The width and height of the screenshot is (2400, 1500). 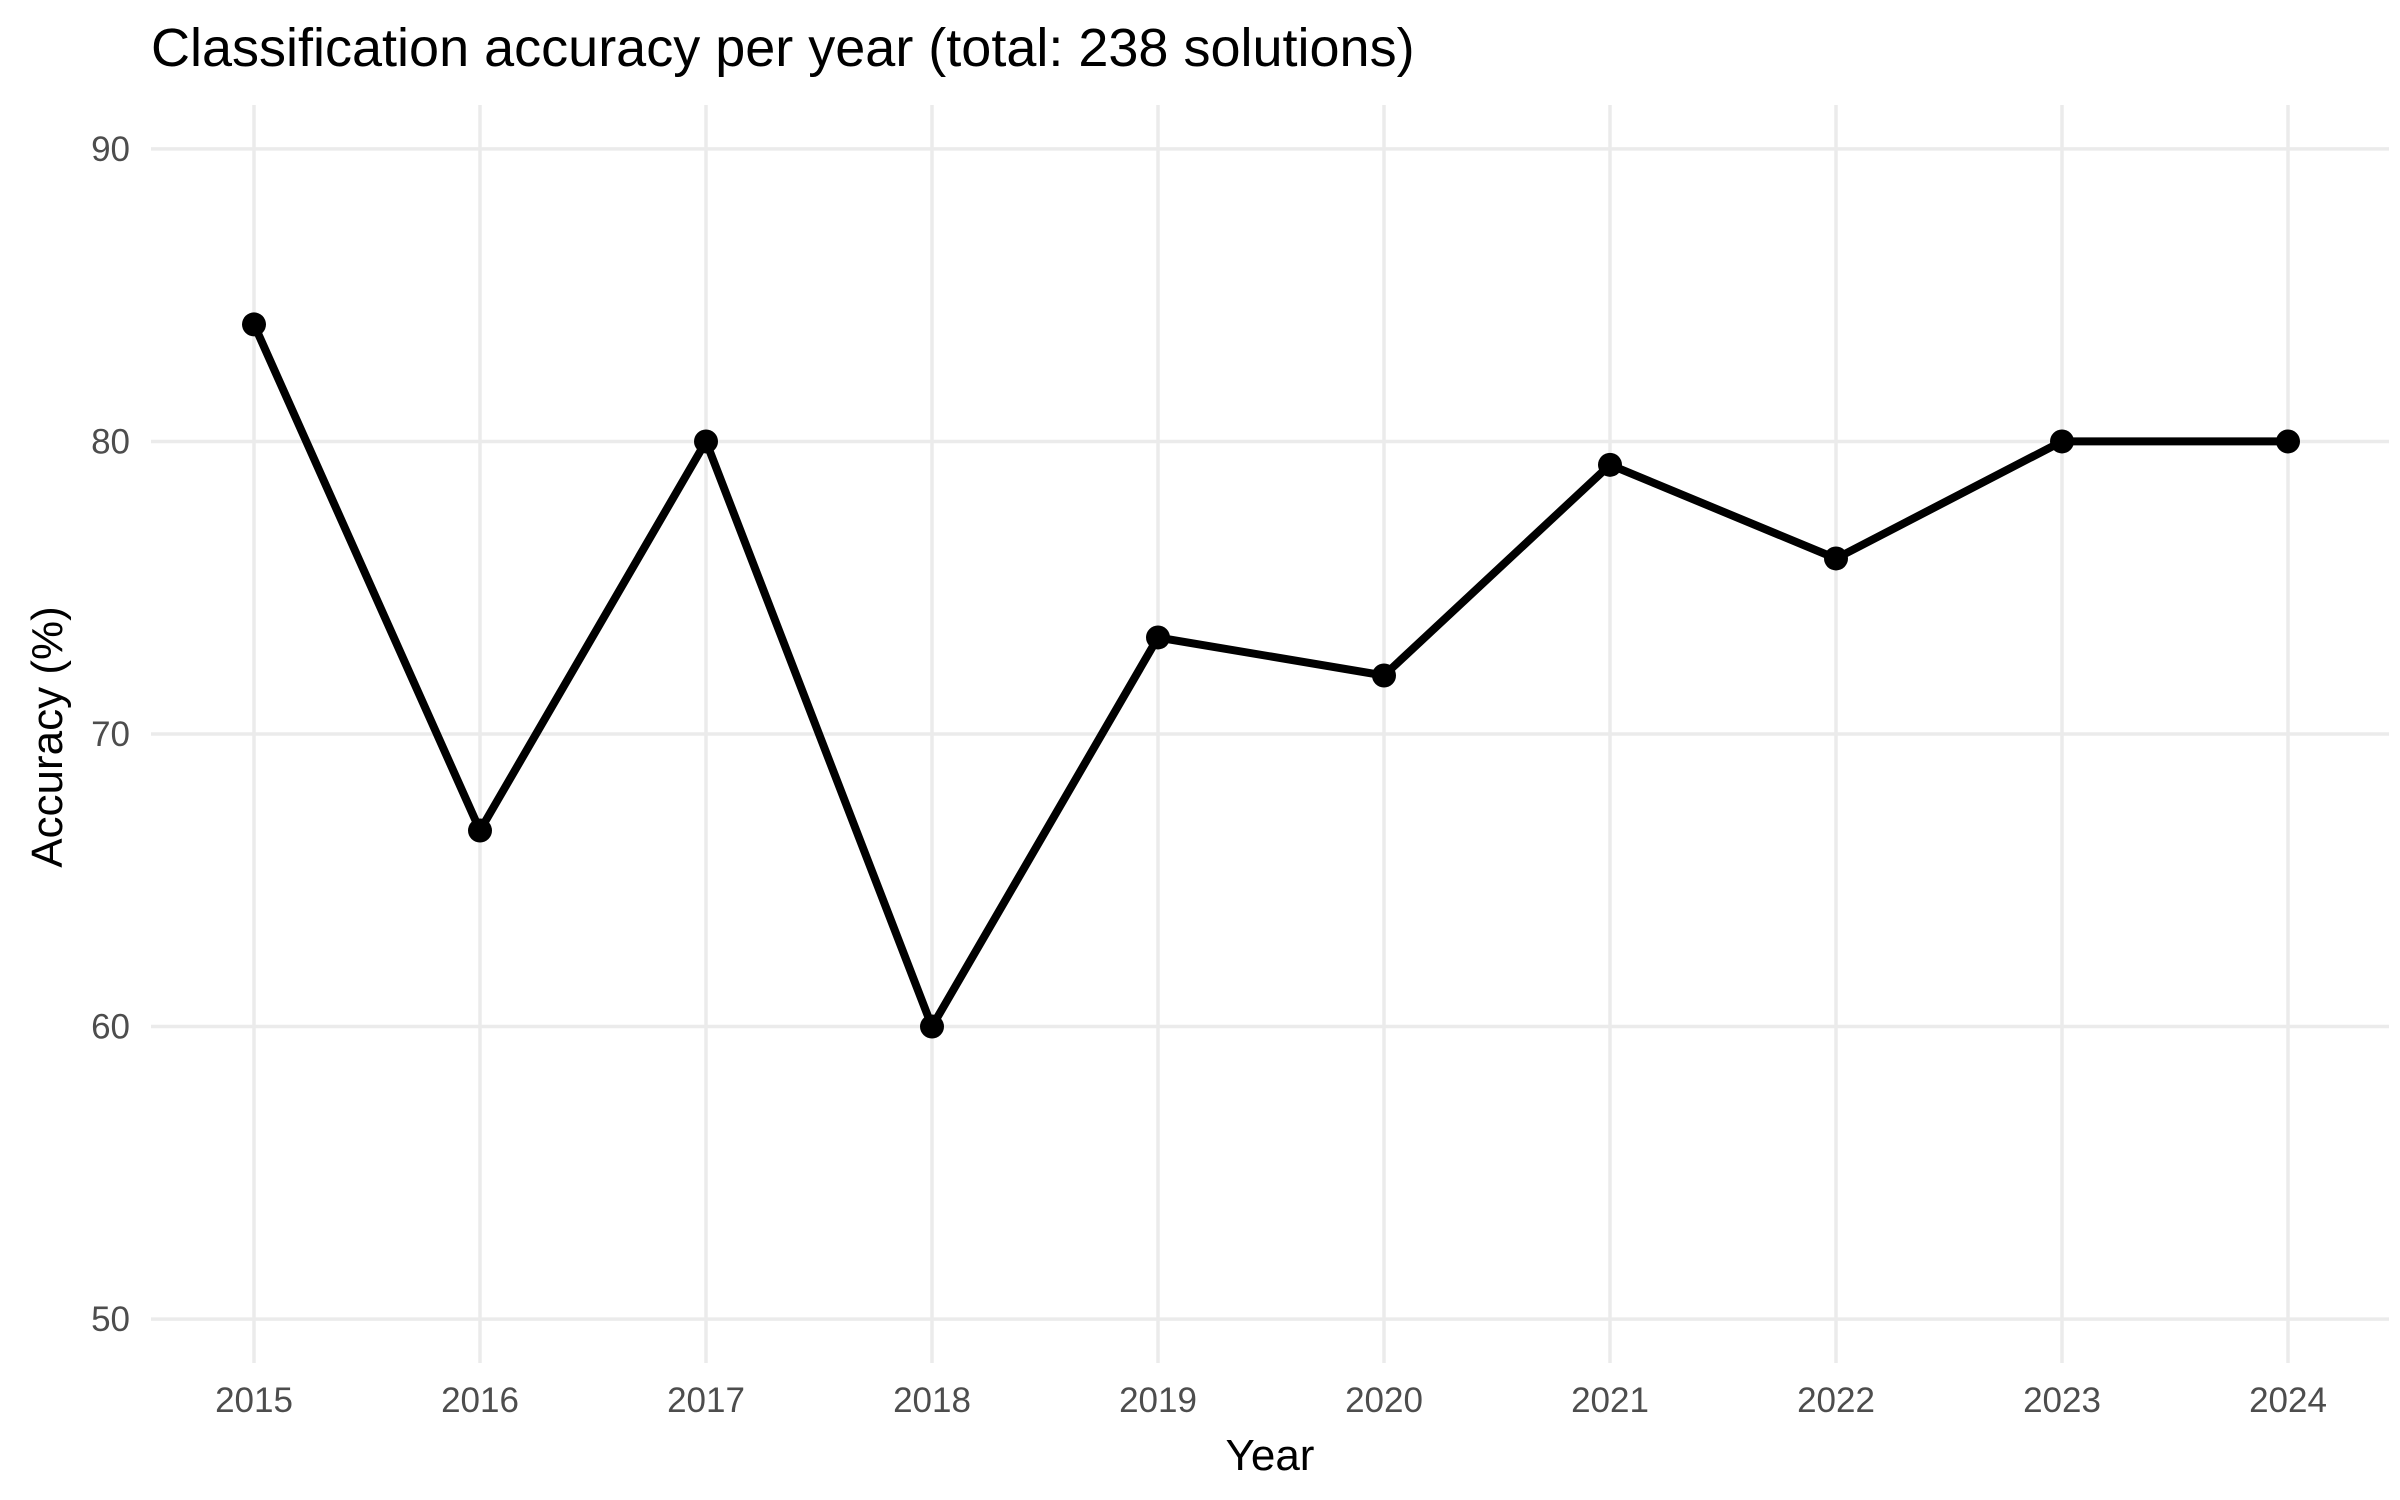 I want to click on y-axis-title: Accuracy (%), so click(x=47, y=737).